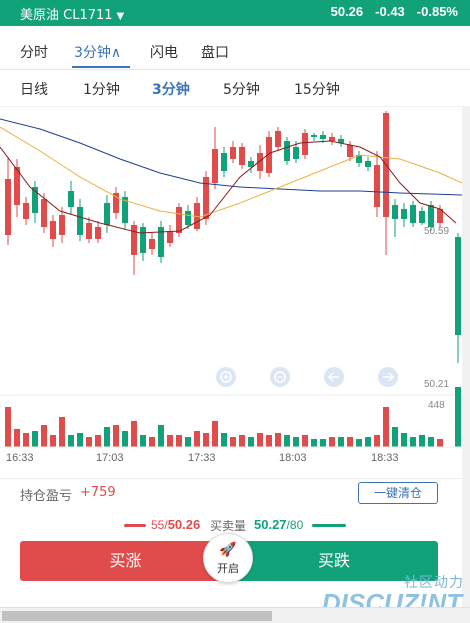 This screenshot has width=470, height=623. I want to click on chart-controls, so click(307, 377).